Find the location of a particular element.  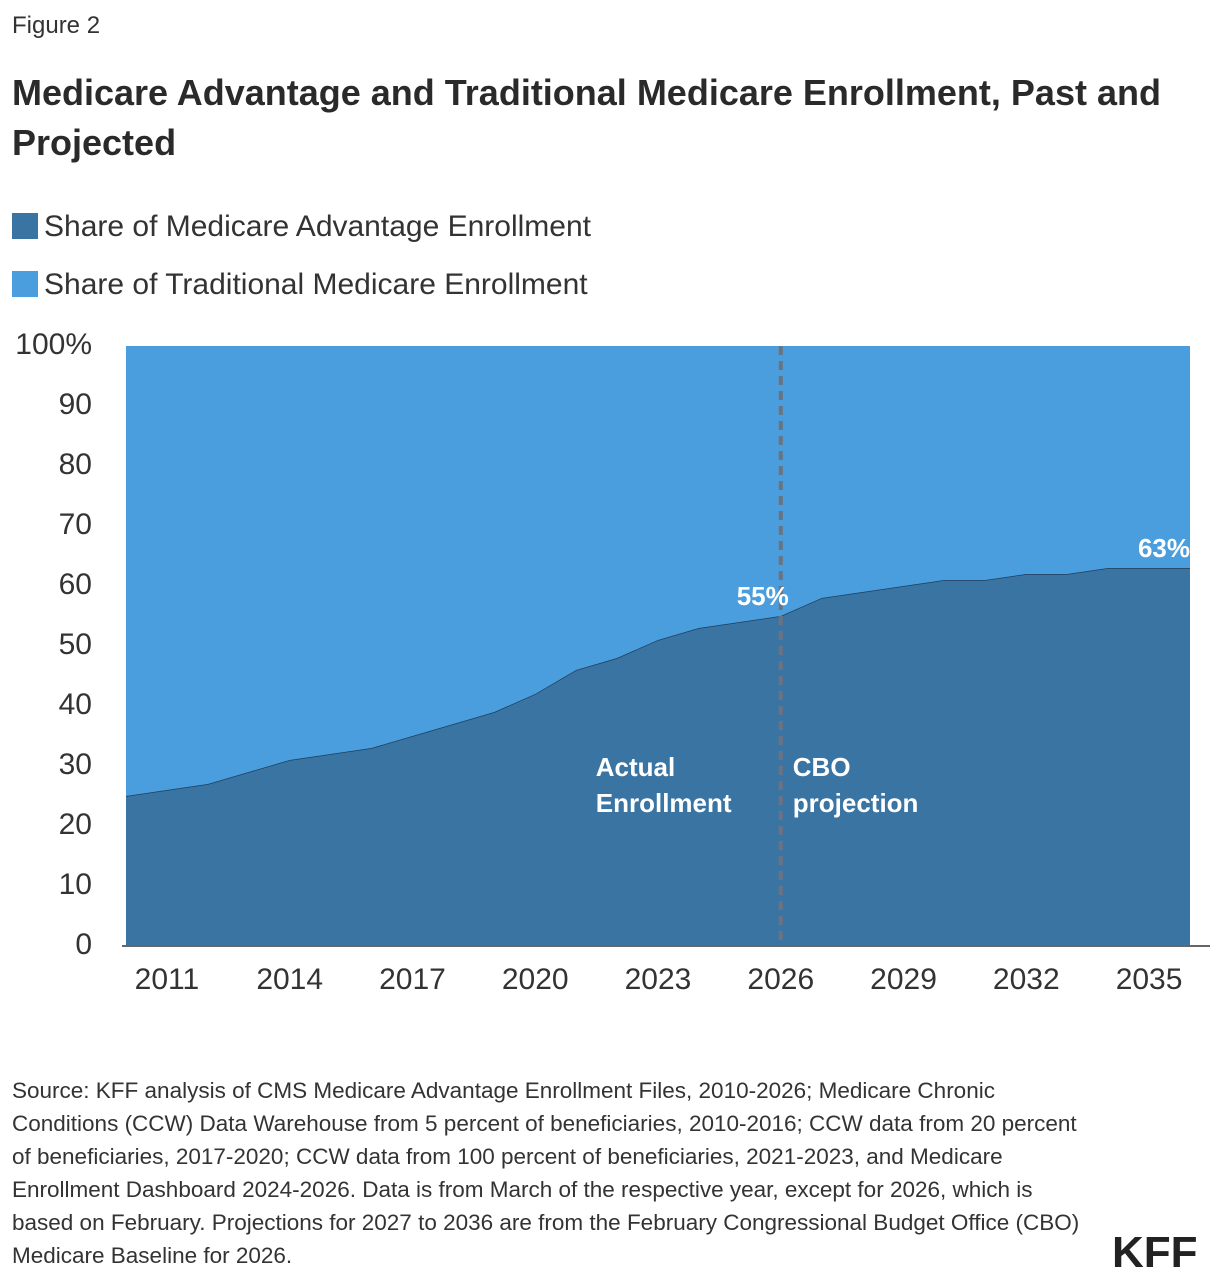

legend-item: Share of Medicare Advantage Enrollment is located at coordinates (301, 227).